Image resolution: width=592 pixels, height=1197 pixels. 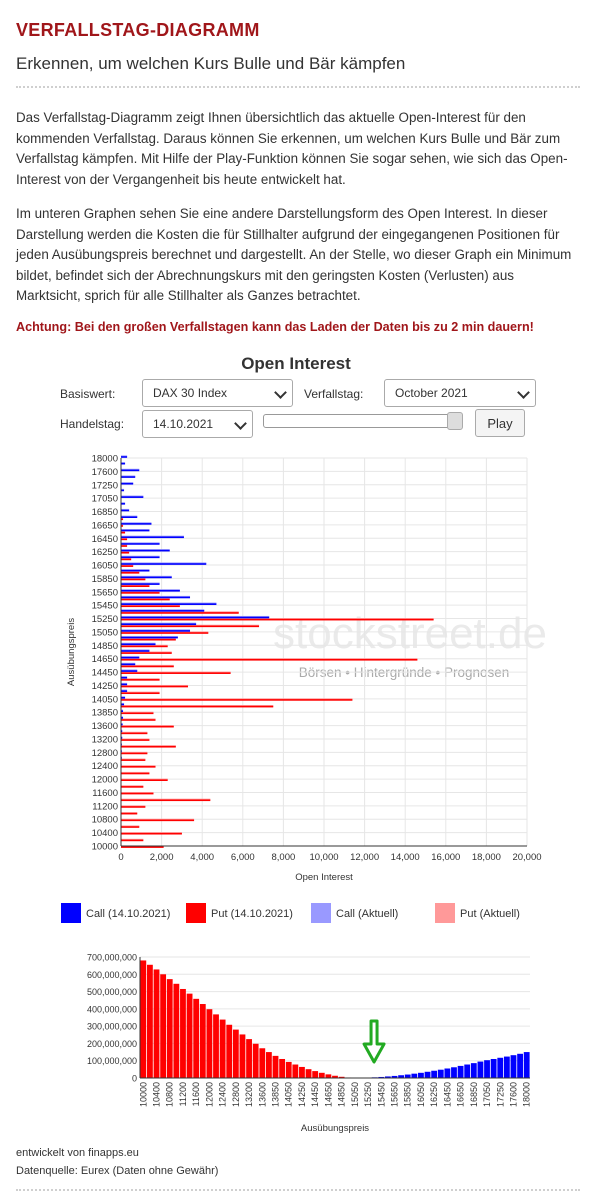 What do you see at coordinates (128, 914) in the screenshot?
I see `legend-label: Call (14.10.2021)` at bounding box center [128, 914].